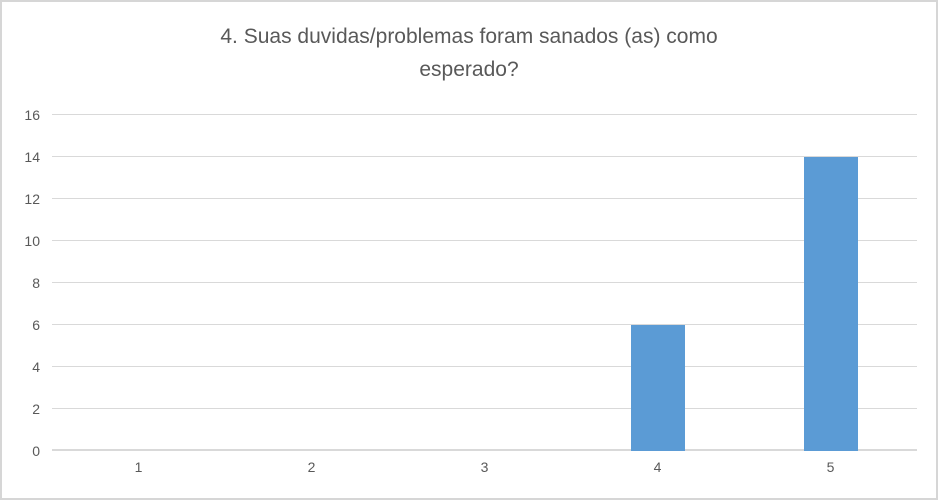 The image size is (938, 500). What do you see at coordinates (484, 408) in the screenshot?
I see `gridline-y2` at bounding box center [484, 408].